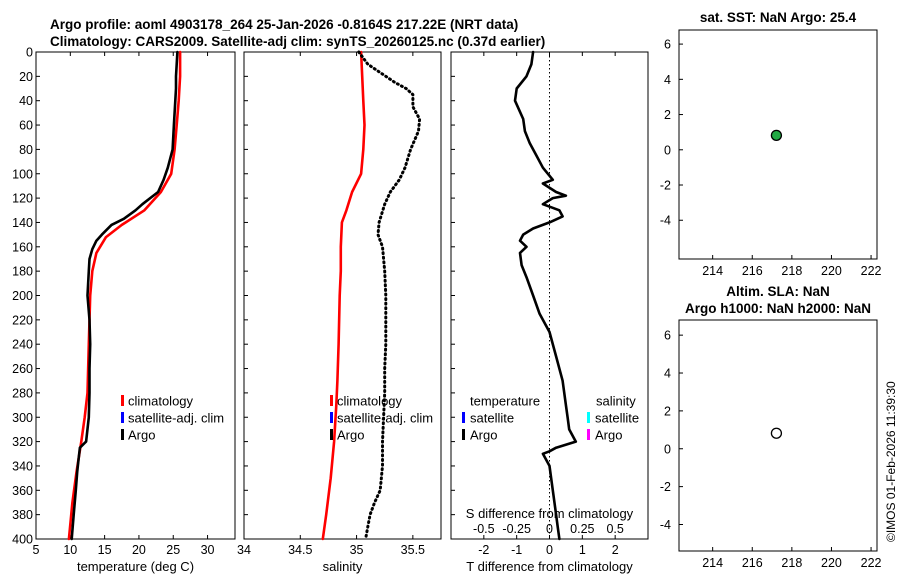 The height and width of the screenshot is (585, 900). Describe the element at coordinates (173, 550) in the screenshot. I see `temperature-xtick-label: 25` at that location.